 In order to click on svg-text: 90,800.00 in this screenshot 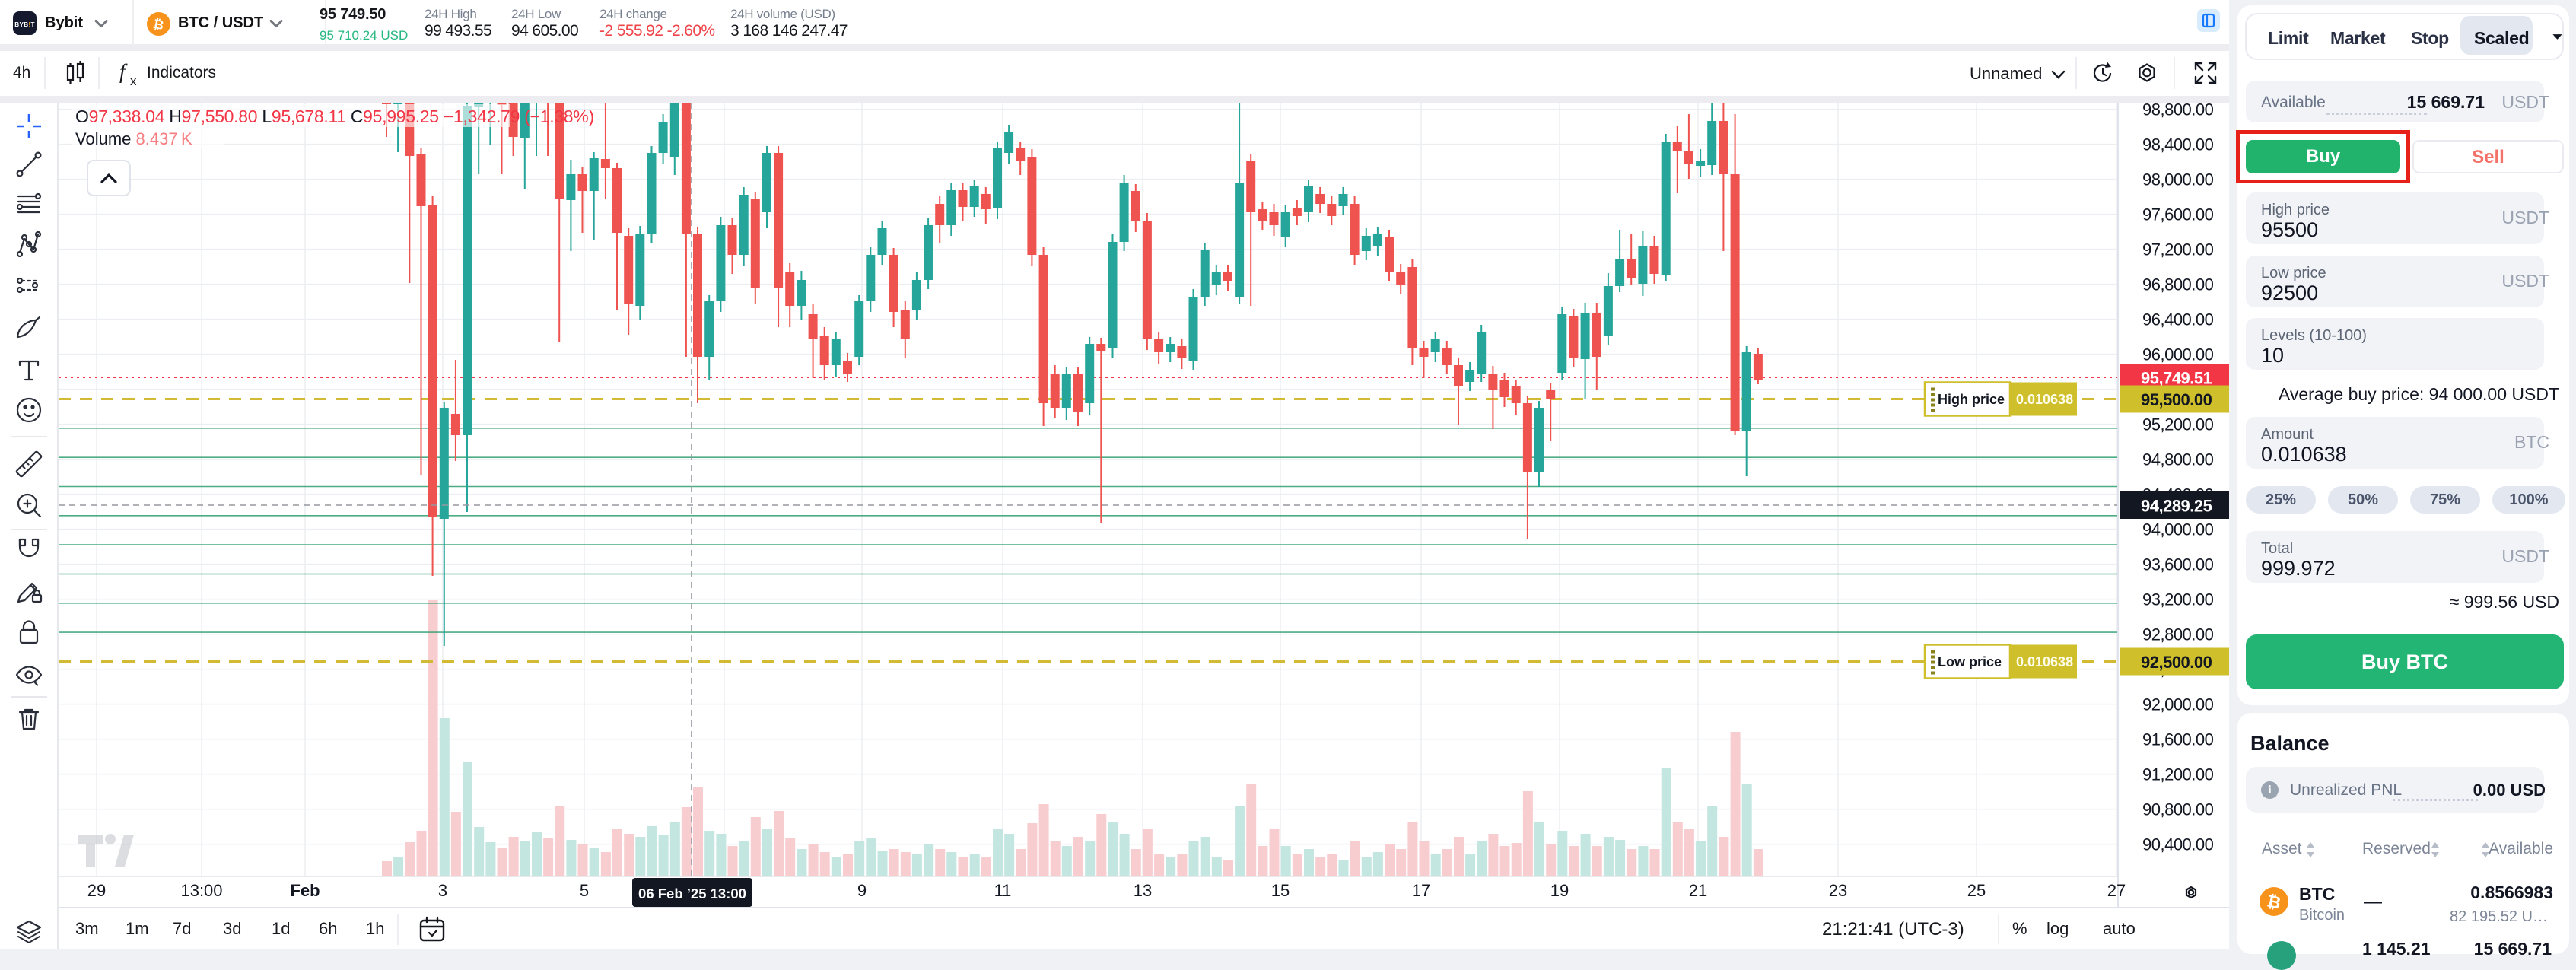, I will do `click(2178, 809)`.